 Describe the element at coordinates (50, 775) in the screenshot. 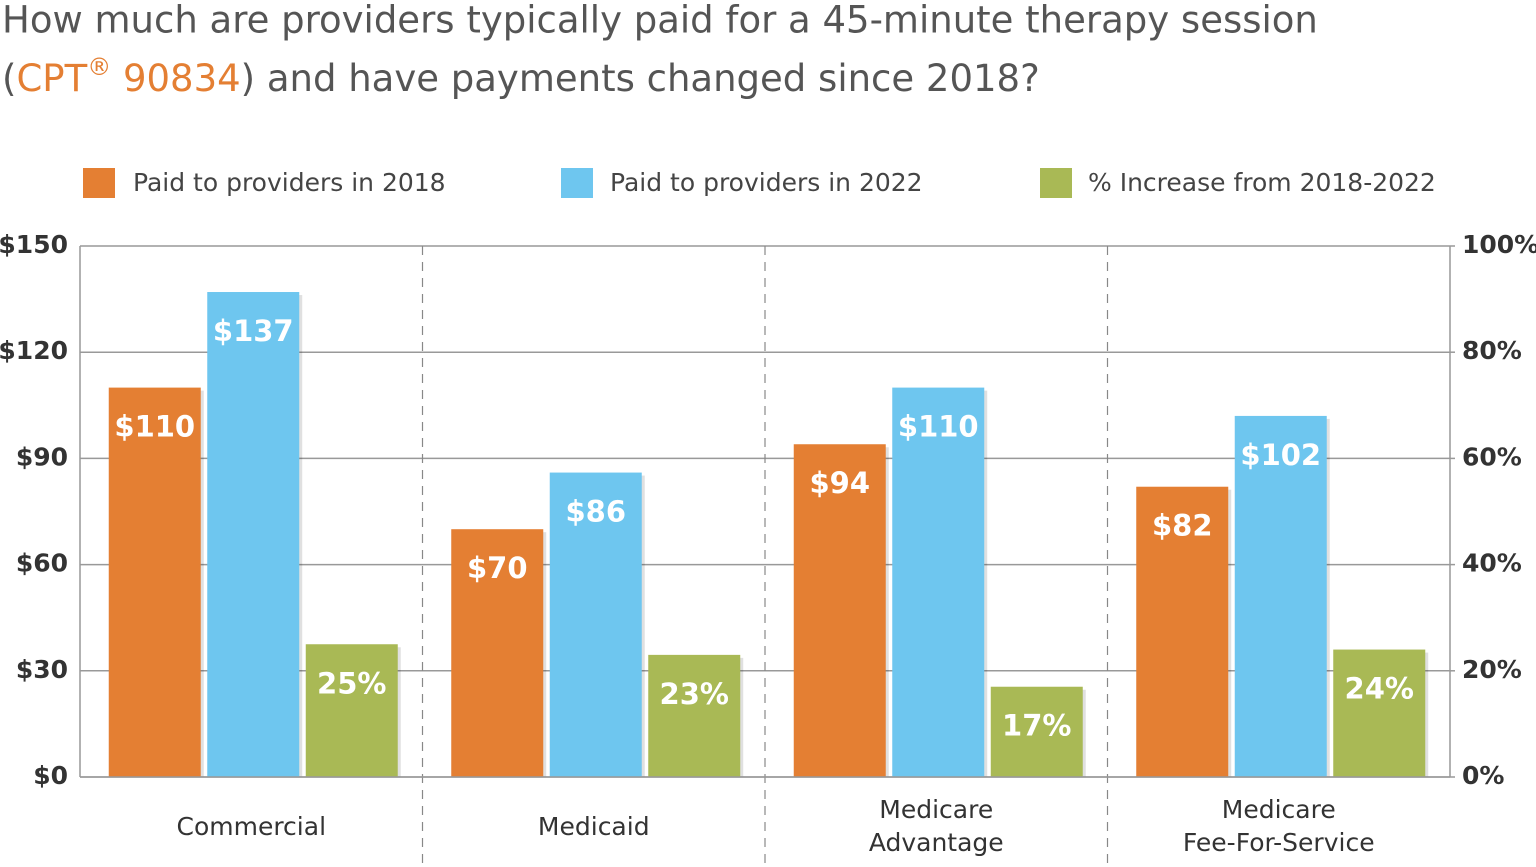

I see `y-tick-label: $0` at that location.